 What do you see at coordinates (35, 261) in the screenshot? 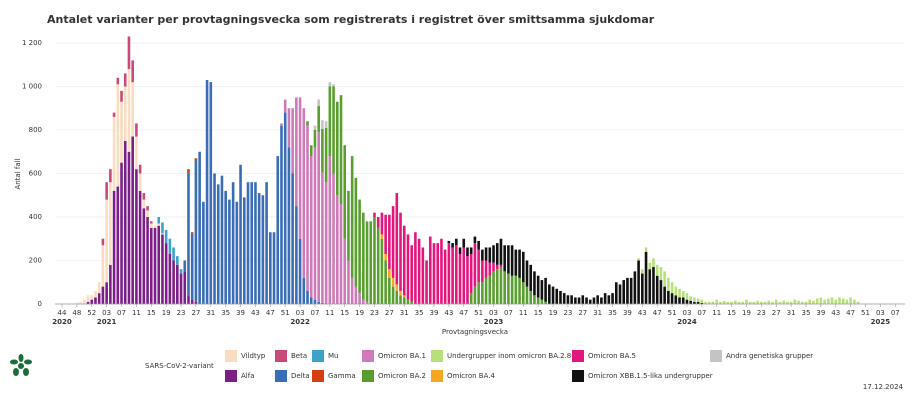
I see `y-tick-label: 200` at bounding box center [35, 261].